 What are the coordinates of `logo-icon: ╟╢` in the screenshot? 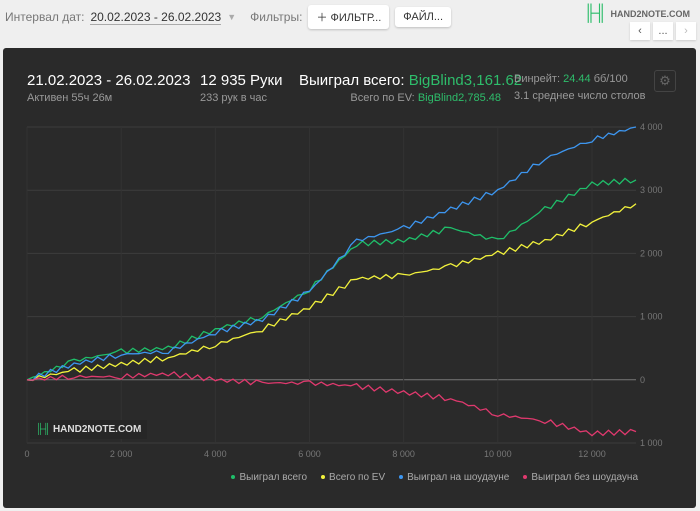 It's located at (595, 13).